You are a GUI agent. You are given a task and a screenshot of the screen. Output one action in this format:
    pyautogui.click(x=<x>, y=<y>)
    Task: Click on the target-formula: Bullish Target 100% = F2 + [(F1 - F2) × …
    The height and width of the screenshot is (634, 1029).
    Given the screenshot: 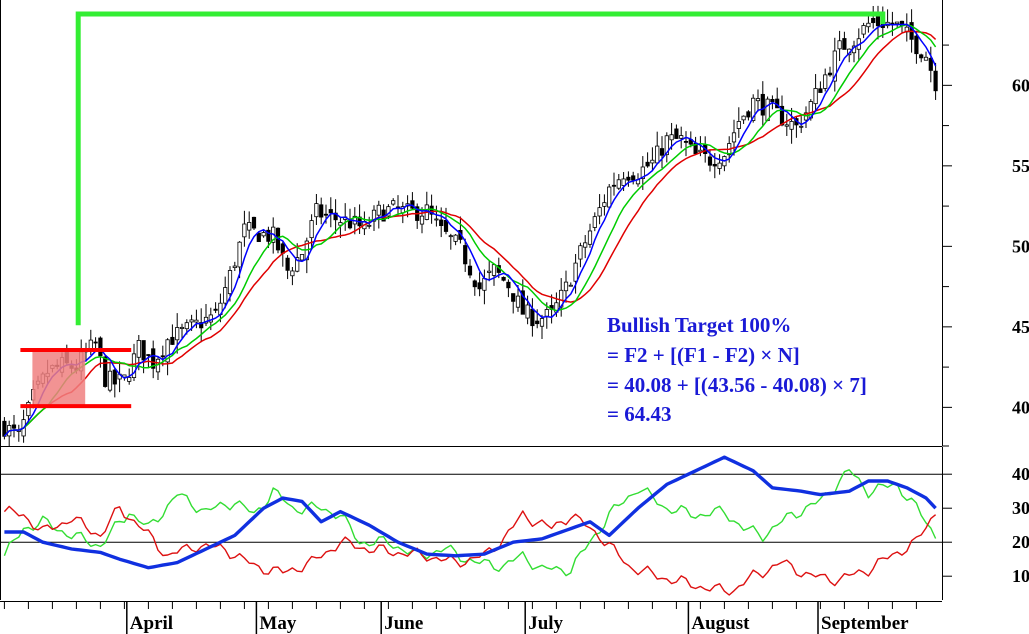 What is the action you would take?
    pyautogui.click(x=737, y=369)
    